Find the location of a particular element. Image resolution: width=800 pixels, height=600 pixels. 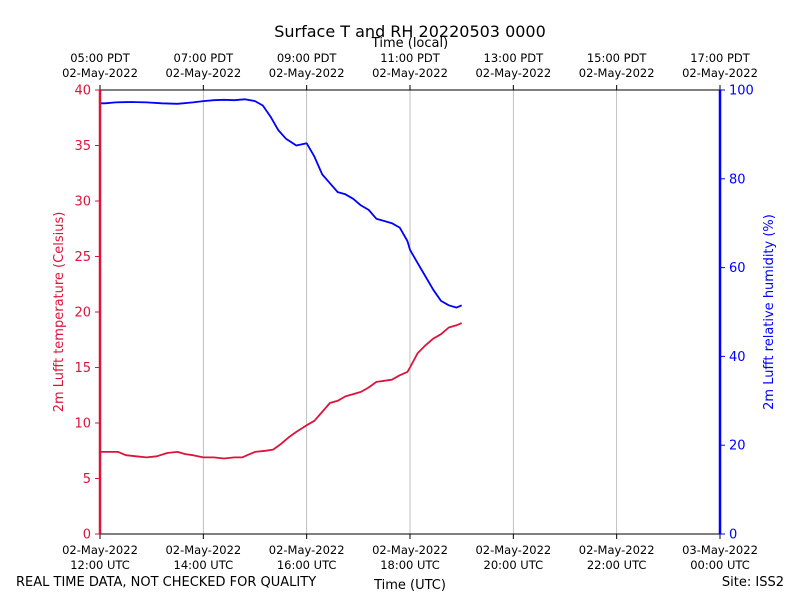

chart-title: Surface T and RH 20220503 0000 is located at coordinates (410, 31).